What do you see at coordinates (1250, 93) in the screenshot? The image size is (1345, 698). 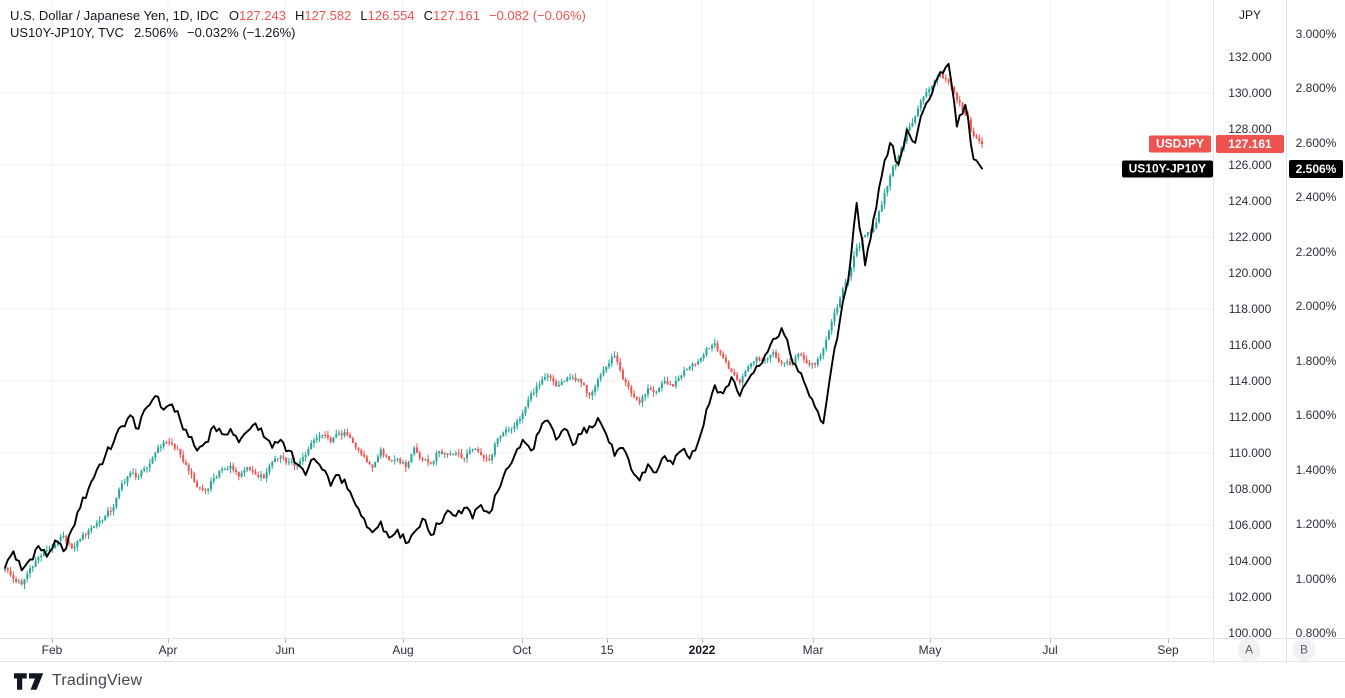 I see `jpy-tick-label: 130.000` at bounding box center [1250, 93].